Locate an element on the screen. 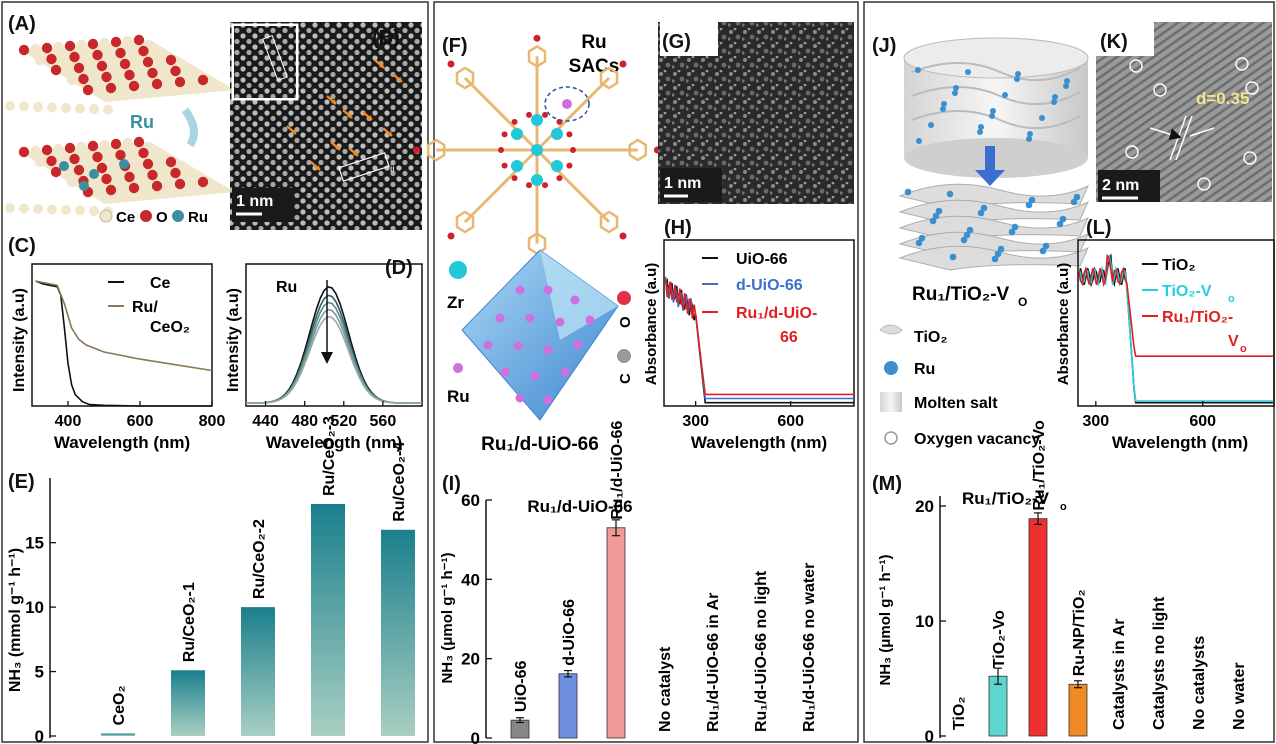 The height and width of the screenshot is (744, 1276). category-label: Ru₁/d-UiO-66 no light is located at coordinates (761, 651).